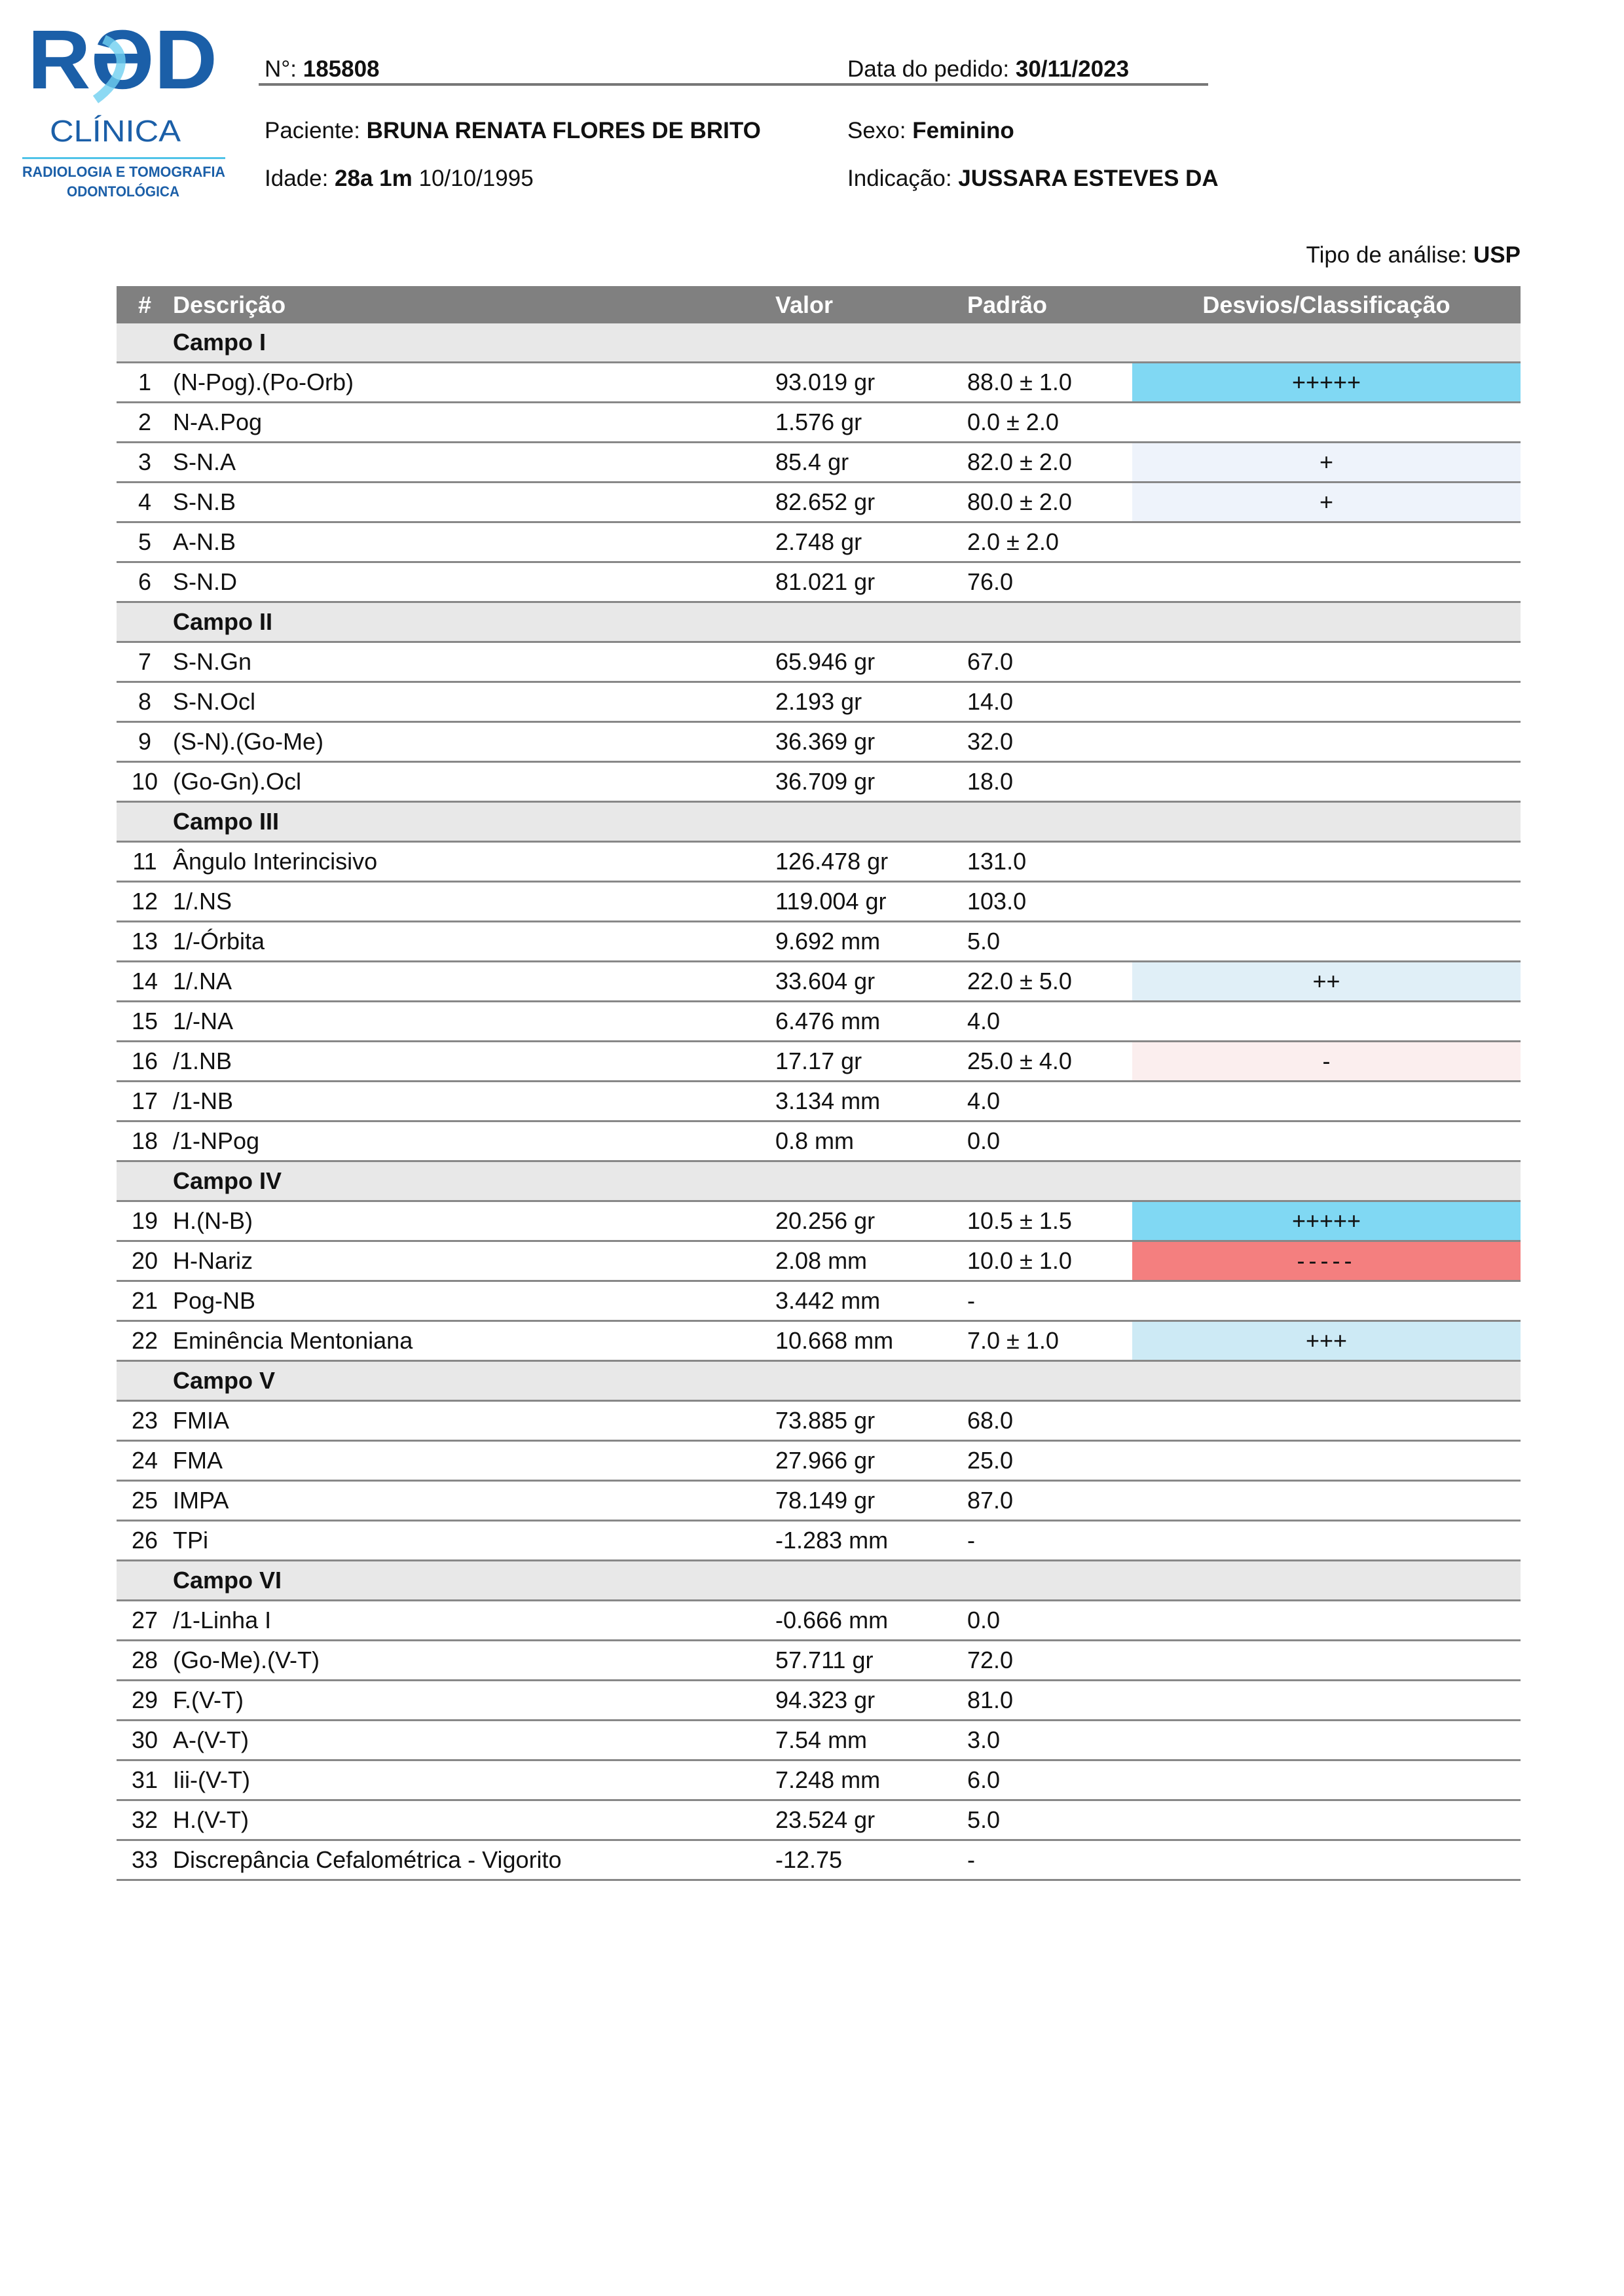 The image size is (1624, 2296). What do you see at coordinates (1497, 255) in the screenshot?
I see `analysis-value: USP` at bounding box center [1497, 255].